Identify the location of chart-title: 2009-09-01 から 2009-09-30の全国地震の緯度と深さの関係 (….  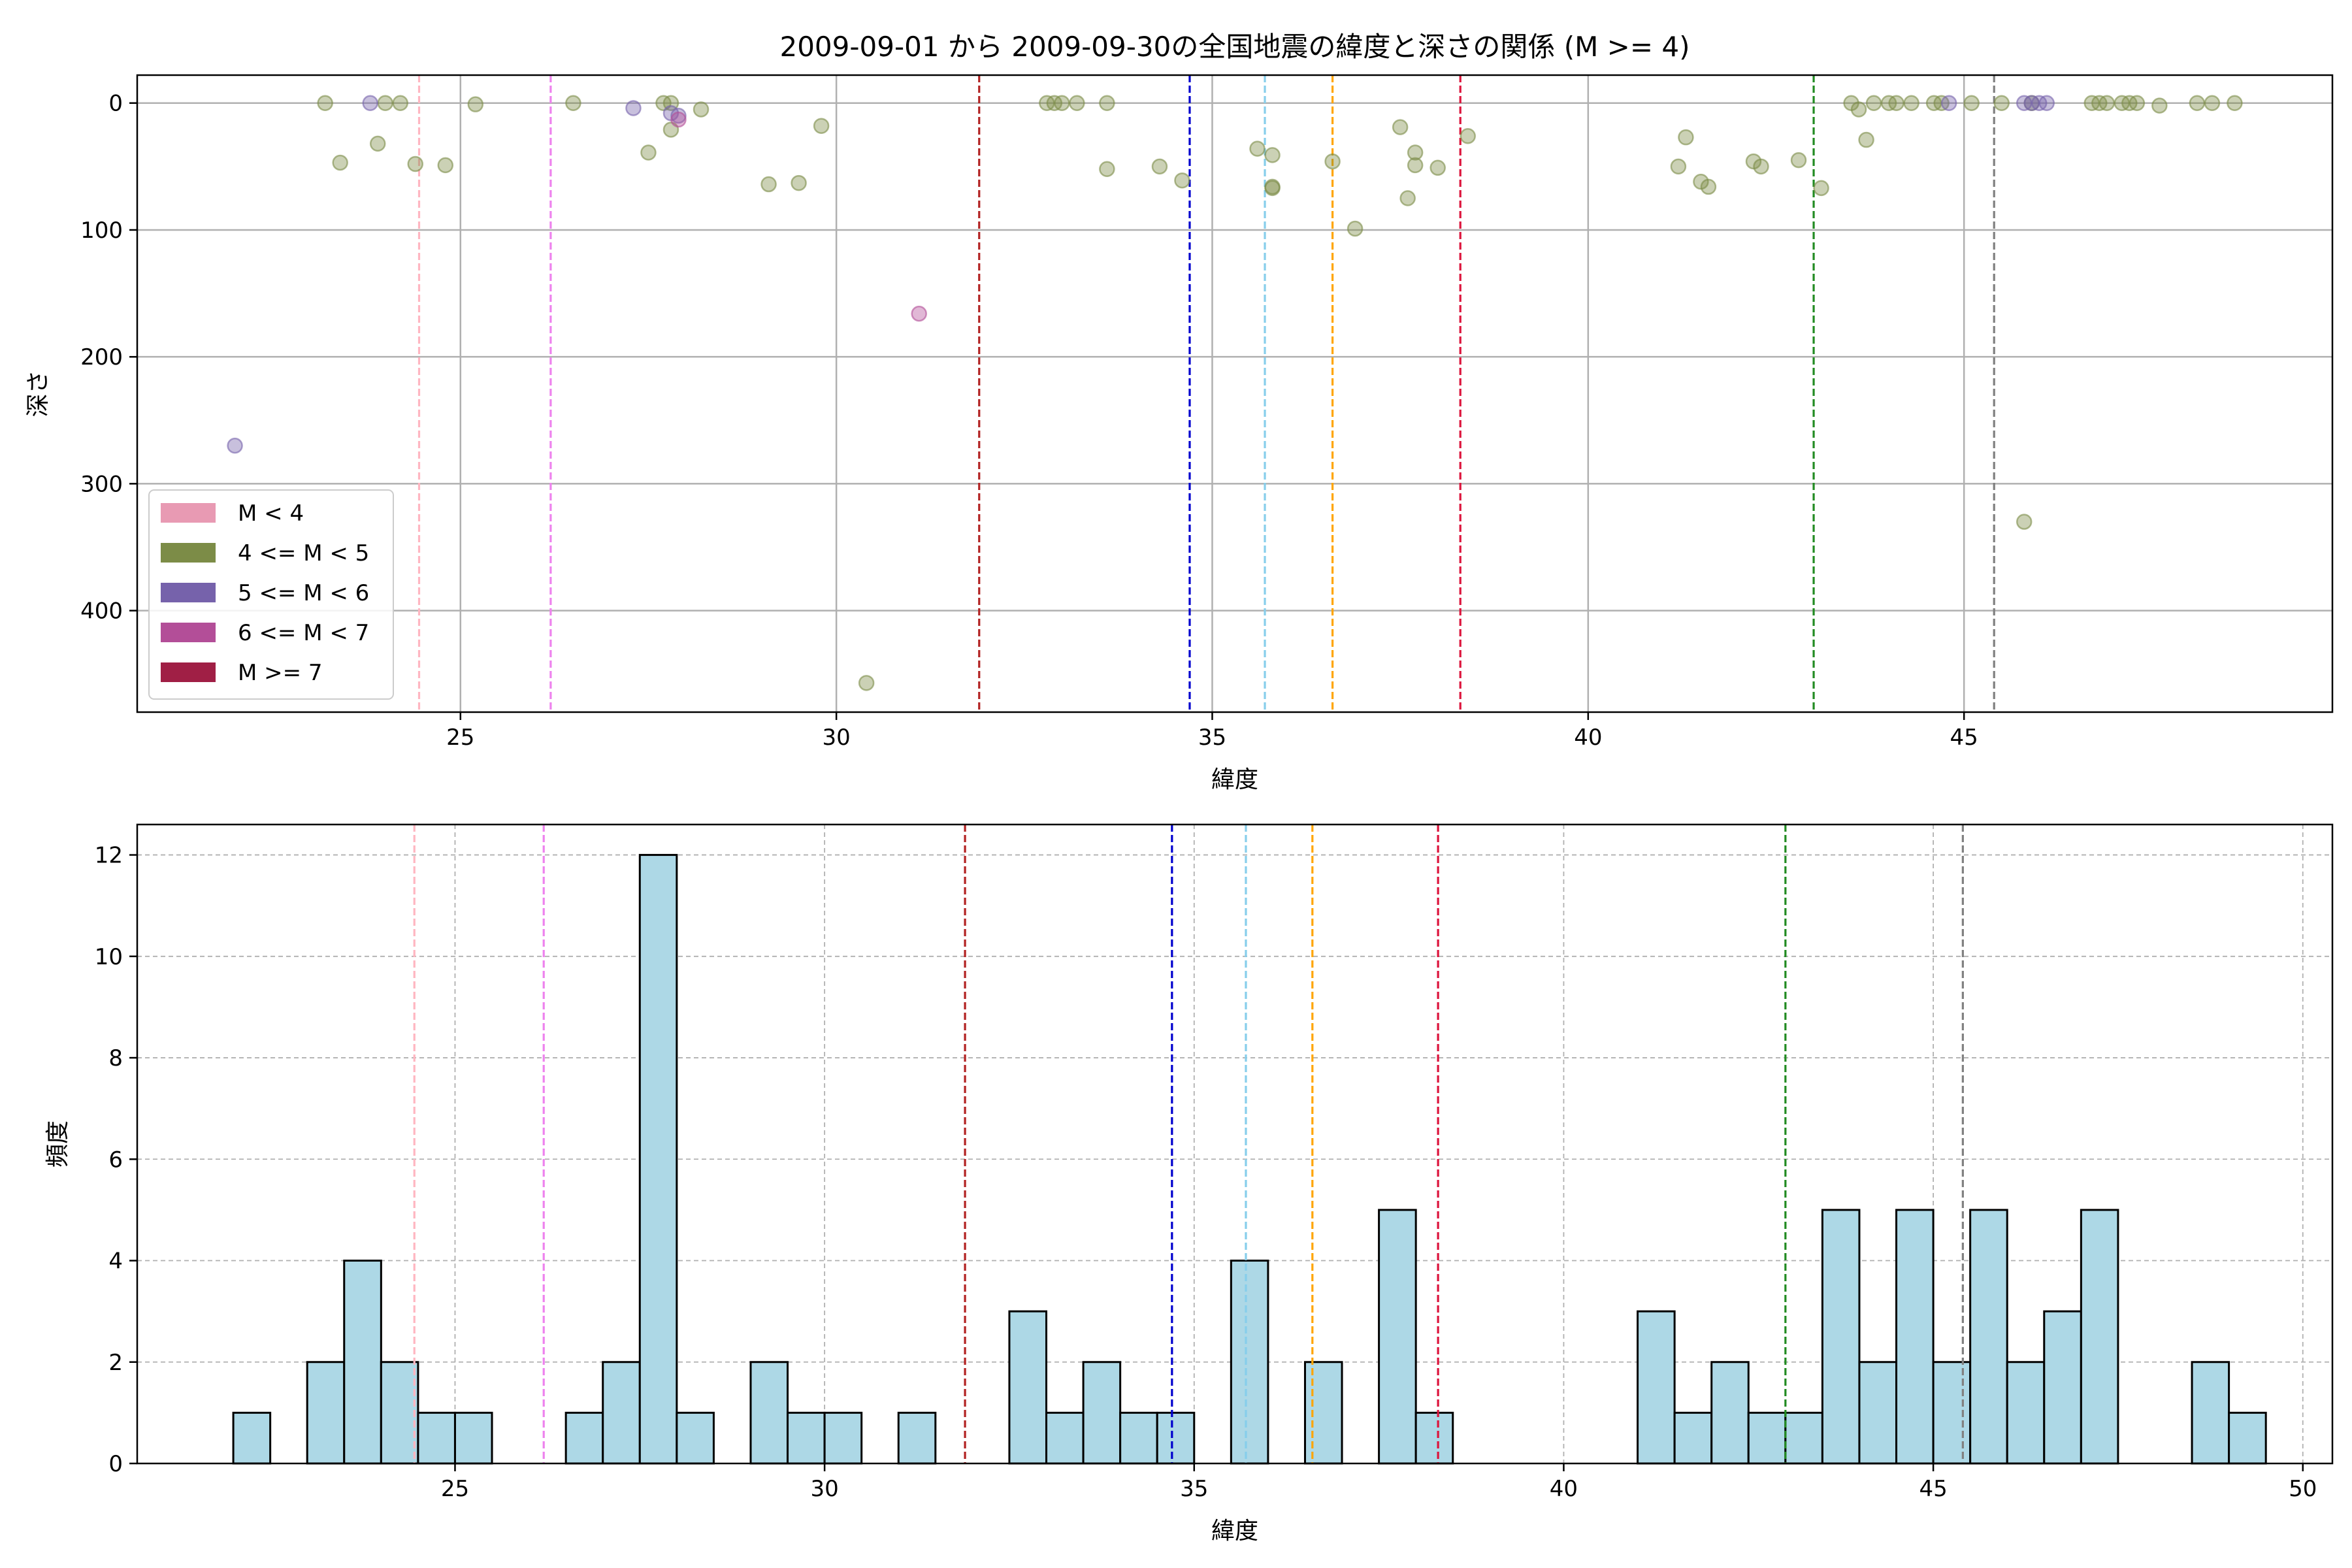
(1234, 47).